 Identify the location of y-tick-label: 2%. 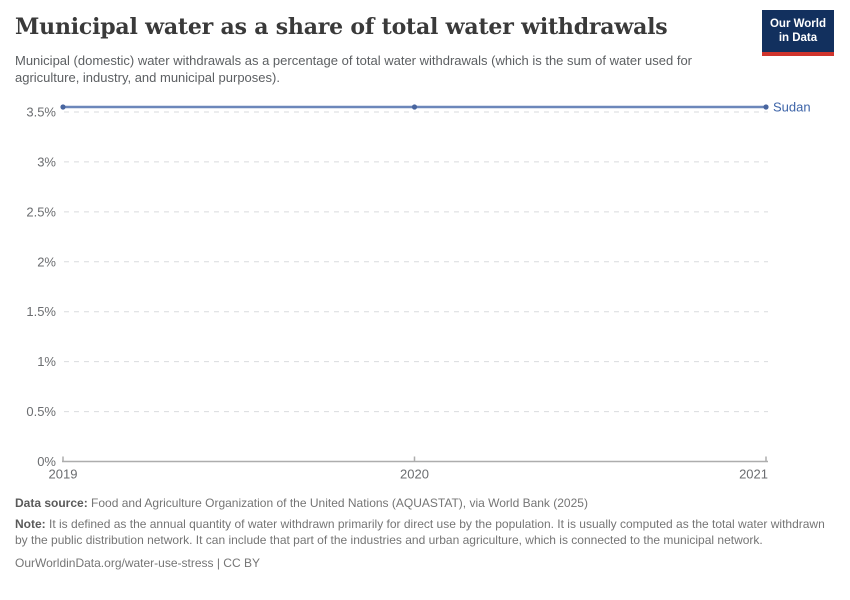
(46, 261).